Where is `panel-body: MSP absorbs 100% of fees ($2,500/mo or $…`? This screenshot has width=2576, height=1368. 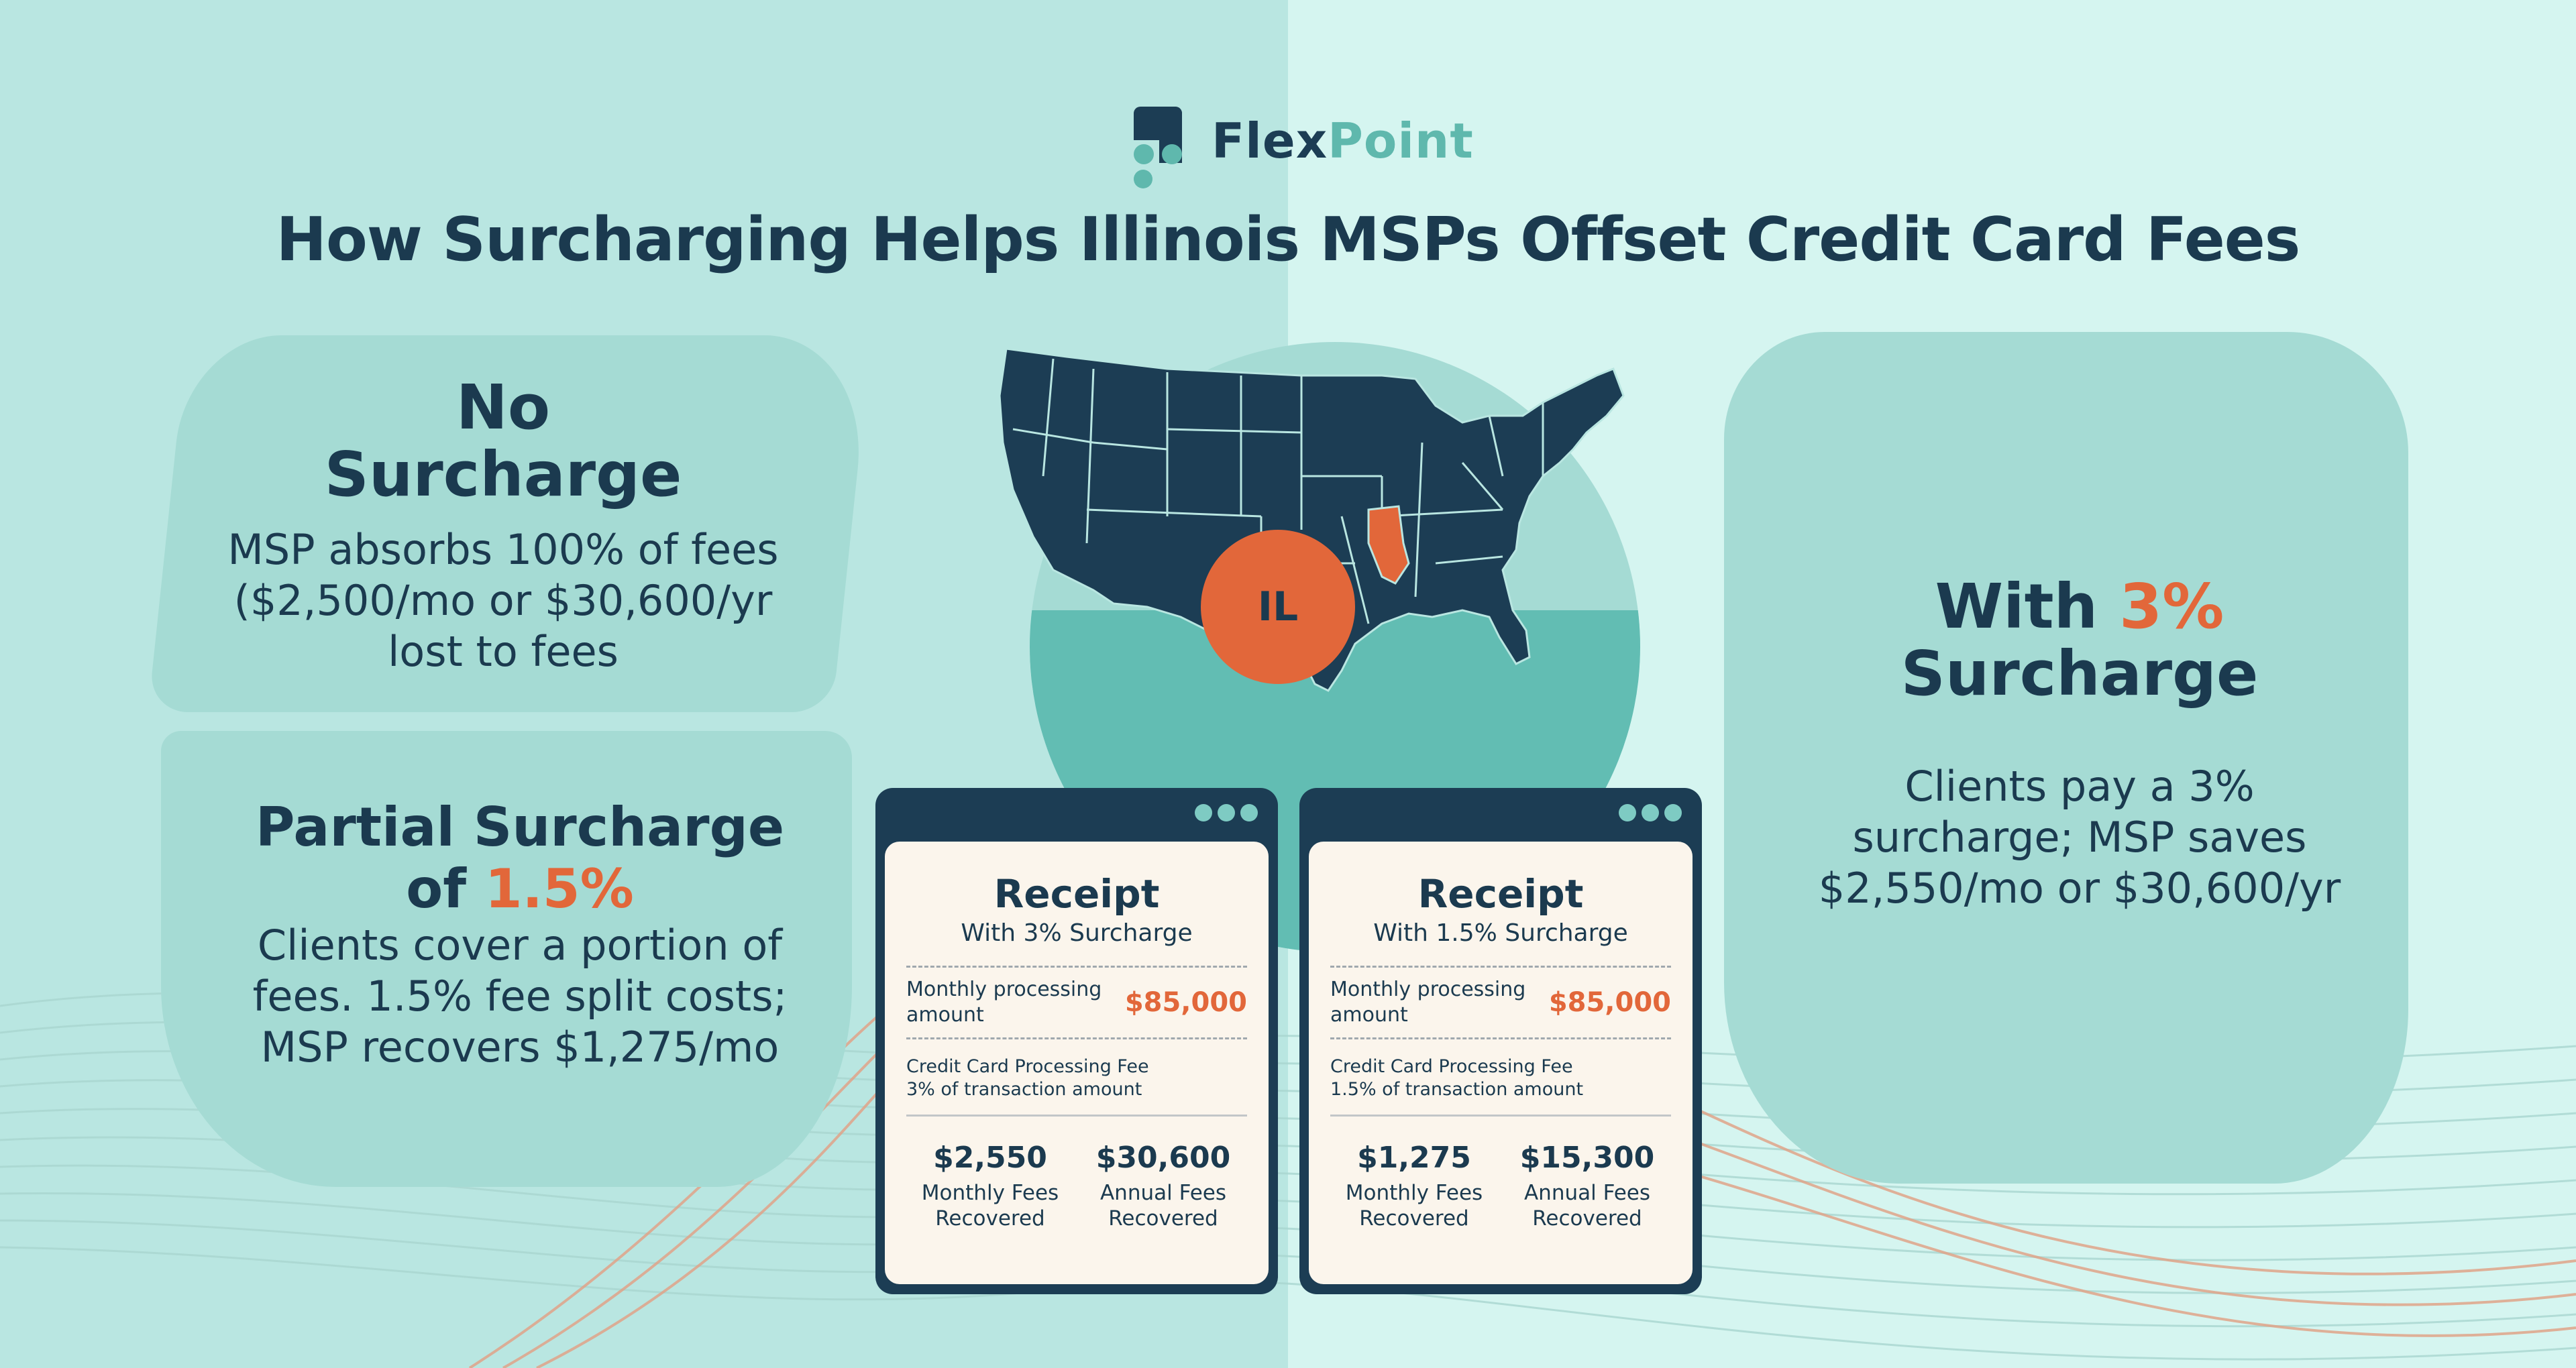 panel-body: MSP absorbs 100% of fees ($2,500/mo or $… is located at coordinates (503, 600).